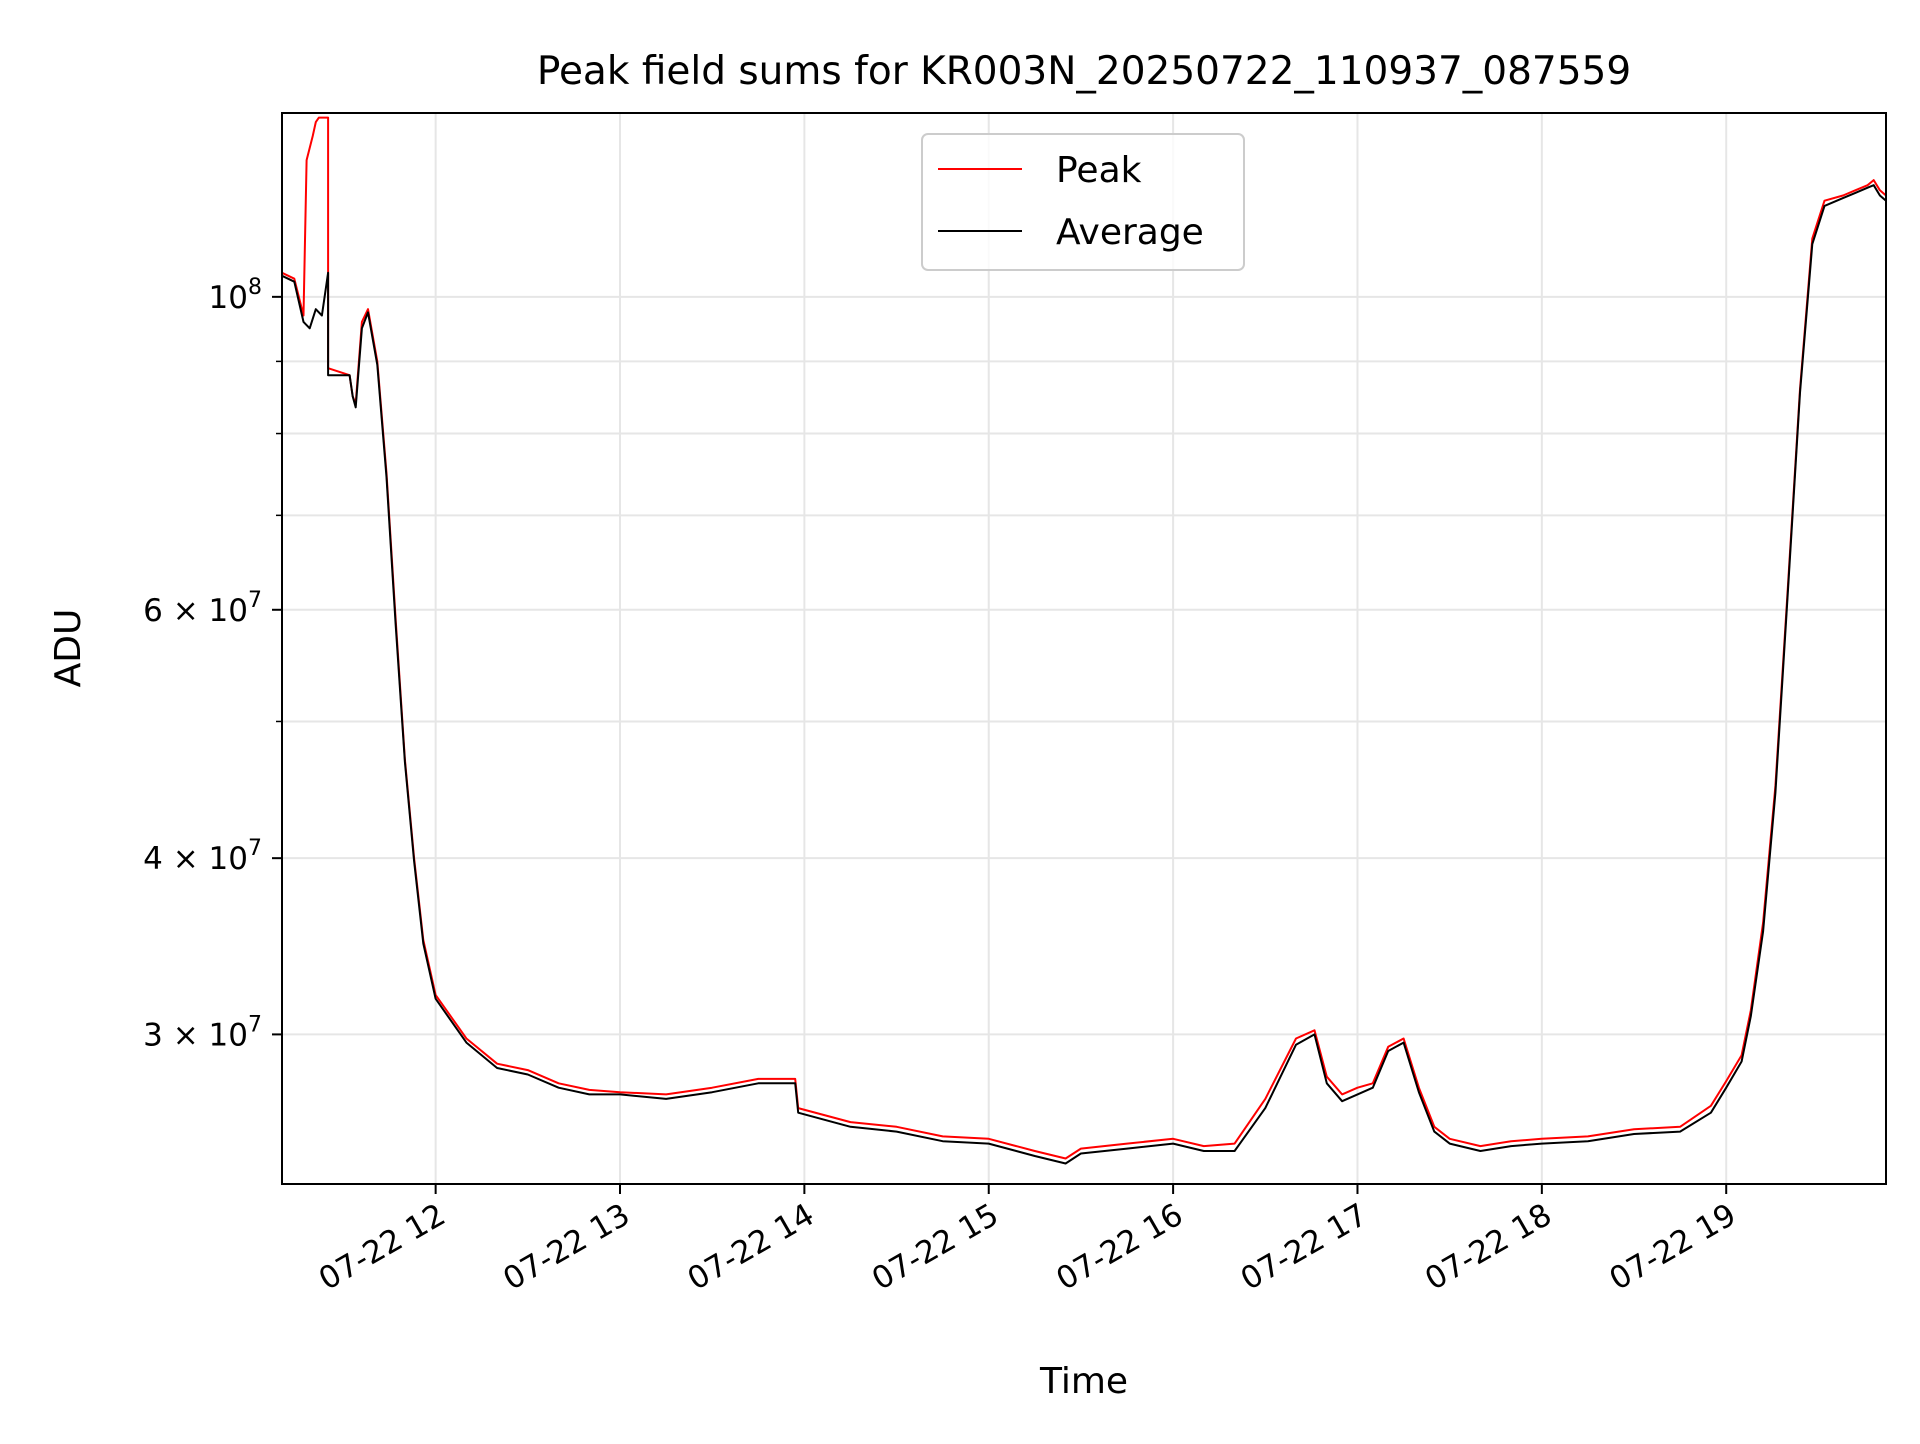 Image resolution: width=1920 pixels, height=1444 pixels. What do you see at coordinates (1130, 232) in the screenshot?
I see `legend-label-average: Average` at bounding box center [1130, 232].